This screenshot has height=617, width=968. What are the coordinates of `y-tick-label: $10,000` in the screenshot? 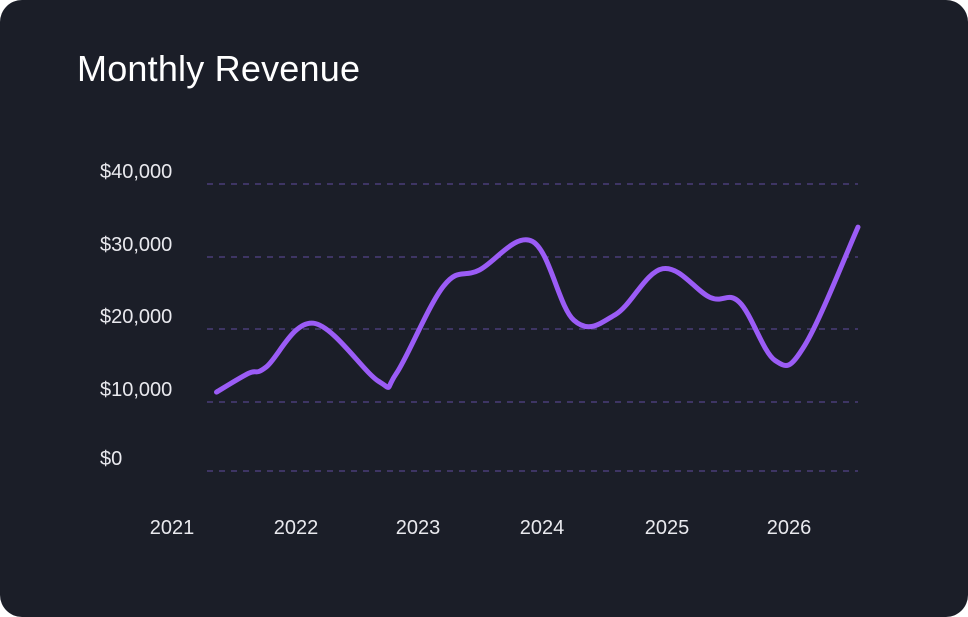 It's located at (136, 390).